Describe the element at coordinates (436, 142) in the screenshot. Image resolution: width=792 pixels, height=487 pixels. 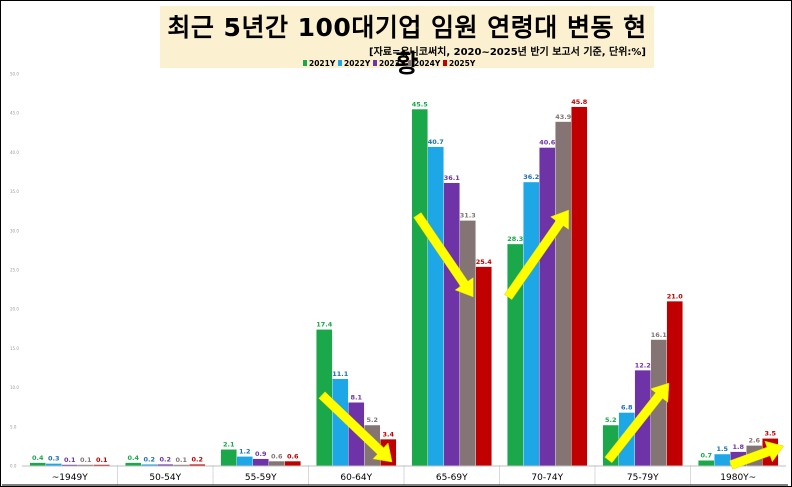
I see `data-label: 40.7` at that location.